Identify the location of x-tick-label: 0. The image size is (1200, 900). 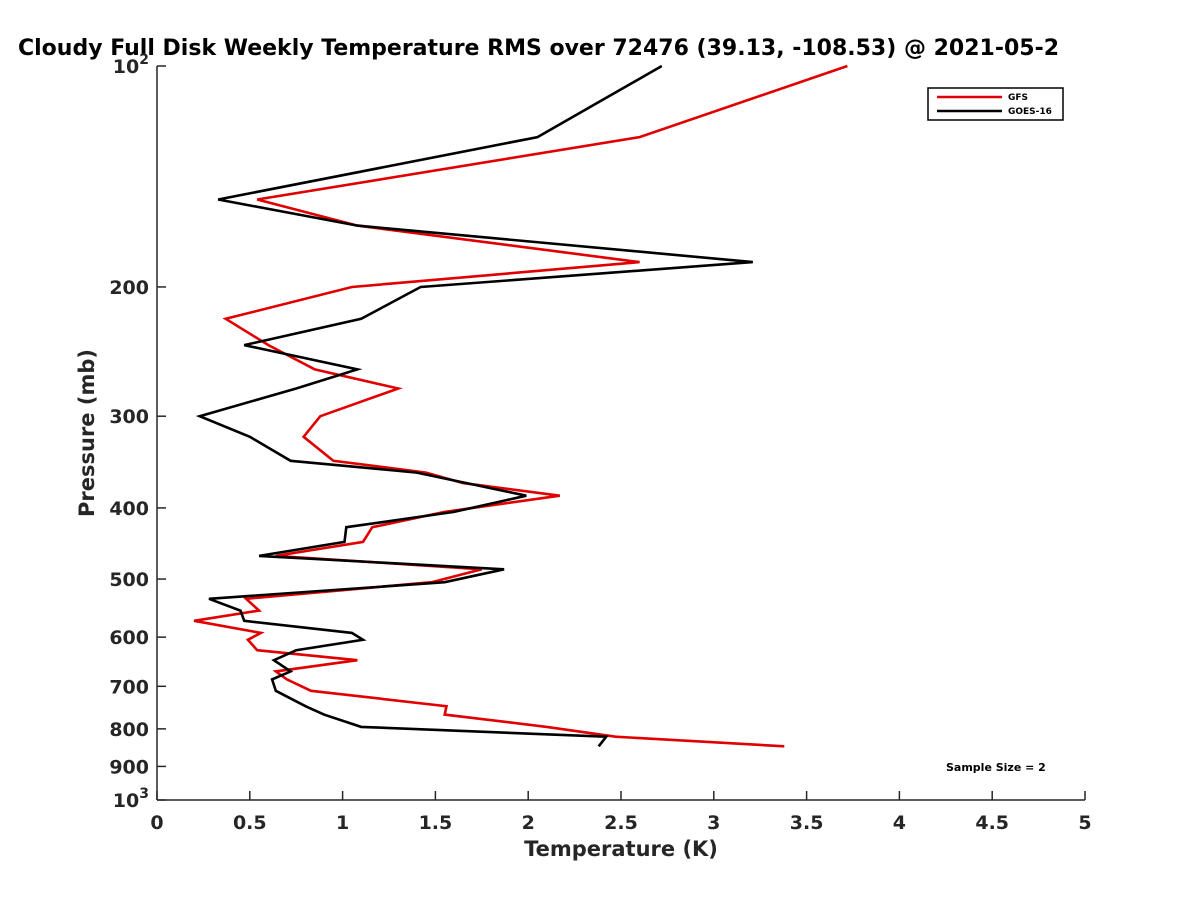
(156, 823).